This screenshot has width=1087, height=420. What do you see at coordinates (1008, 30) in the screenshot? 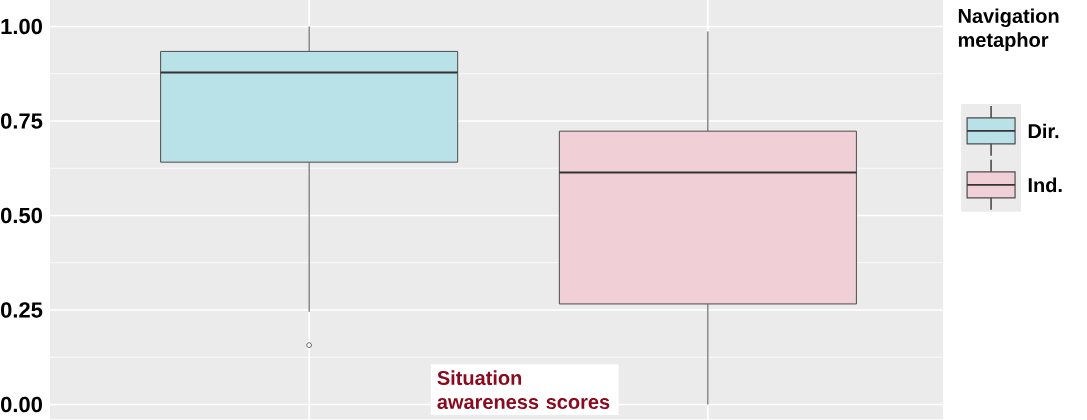
I see `legend-title: Navigation metaphor` at bounding box center [1008, 30].